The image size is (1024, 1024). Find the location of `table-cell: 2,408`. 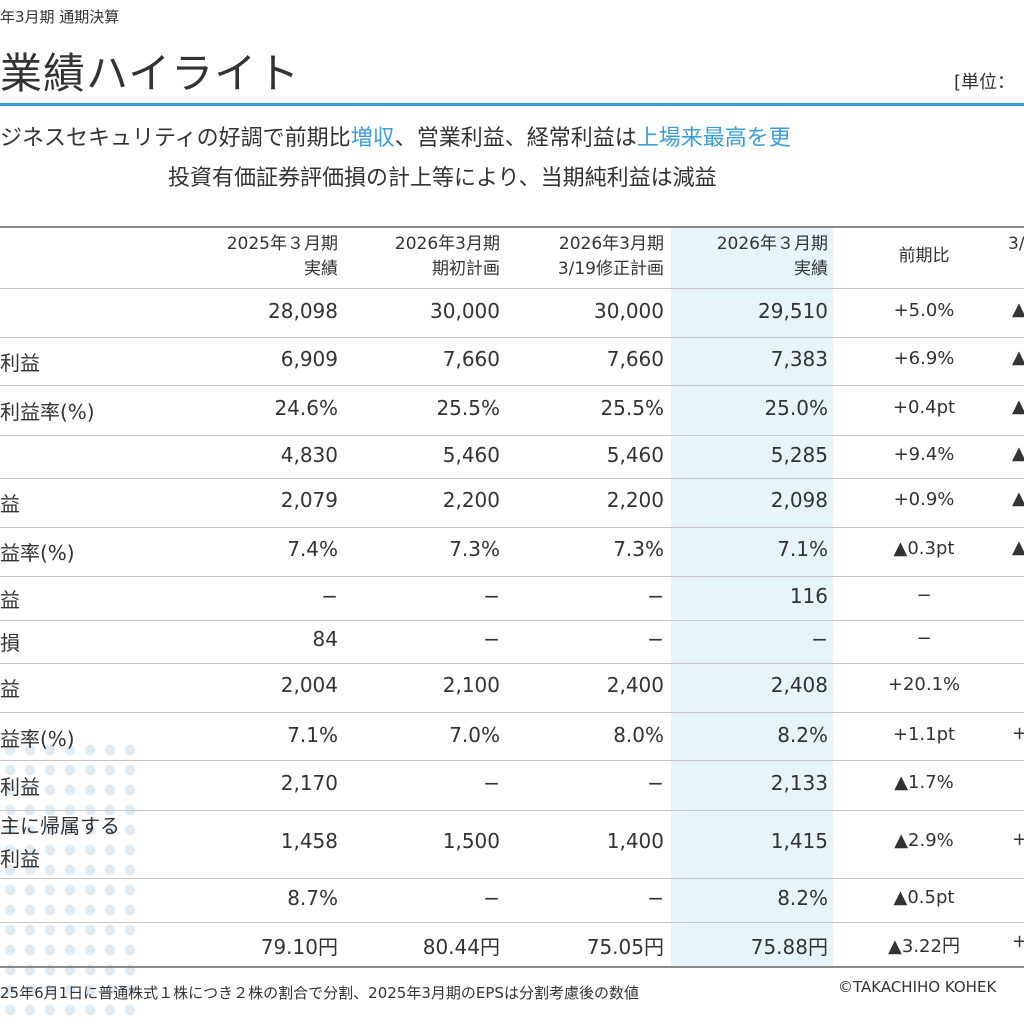

table-cell: 2,408 is located at coordinates (799, 685).